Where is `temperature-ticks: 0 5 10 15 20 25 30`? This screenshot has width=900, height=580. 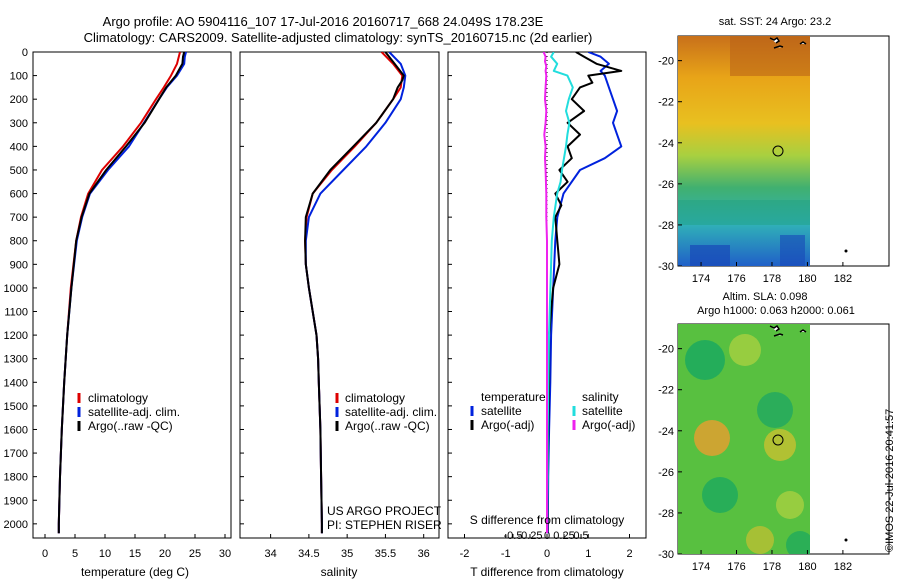
temperature-ticks: 0 5 10 15 20 25 30 is located at coordinates (136, 547).